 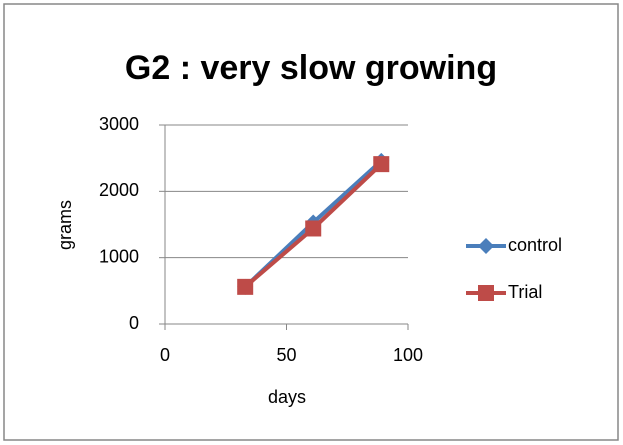 What do you see at coordinates (287, 397) in the screenshot?
I see `x-axis-label: days` at bounding box center [287, 397].